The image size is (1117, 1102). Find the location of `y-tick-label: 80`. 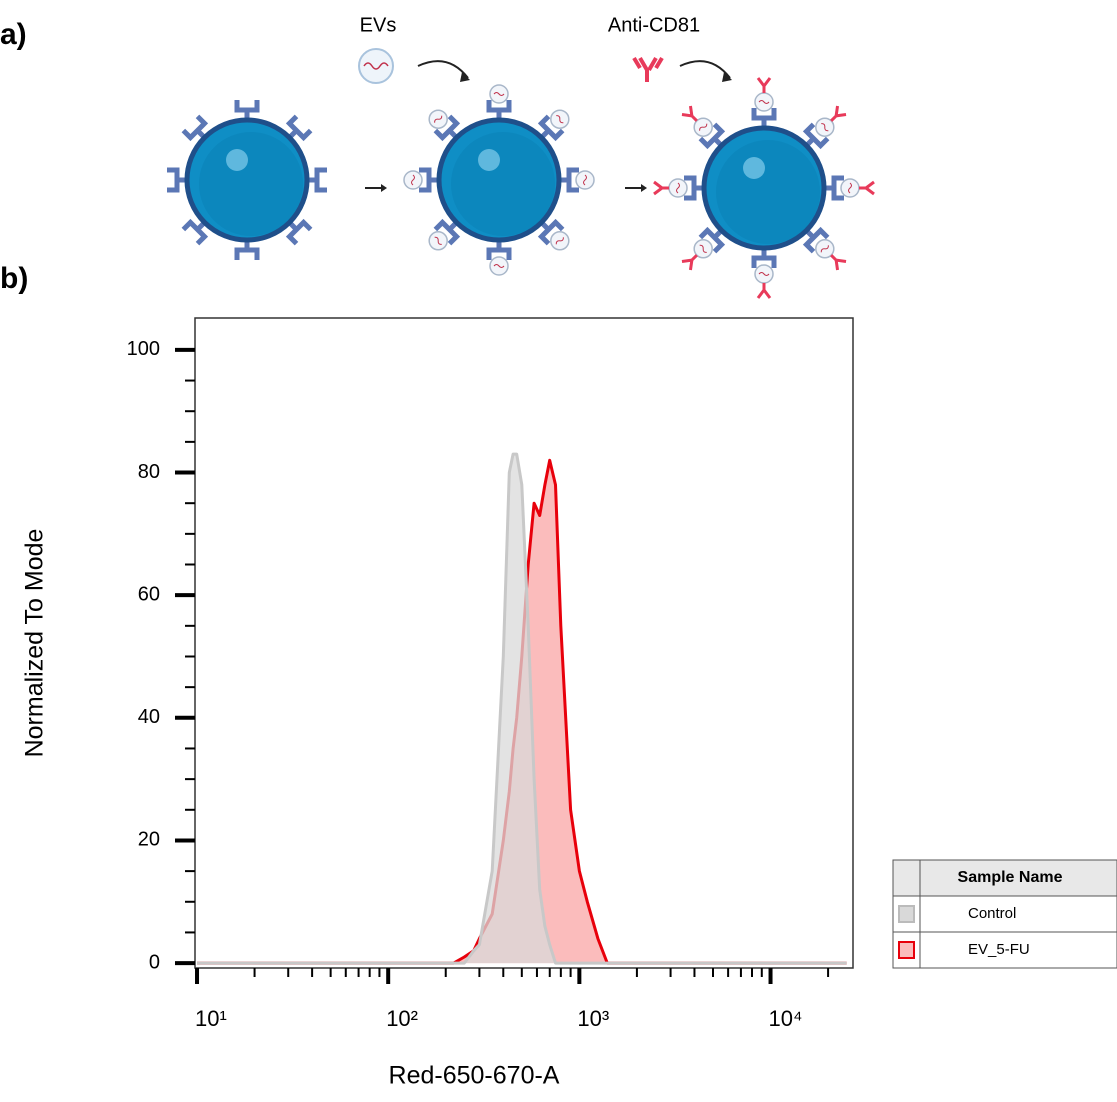

y-tick-label: 80 is located at coordinates (149, 472).